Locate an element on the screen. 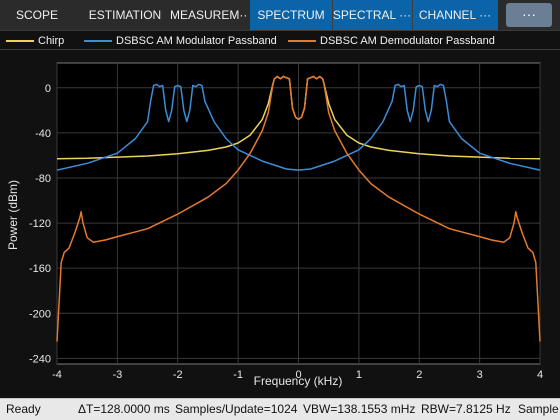 Image resolution: width=560 pixels, height=420 pixels. y-tick-label: -80 is located at coordinates (43, 179).